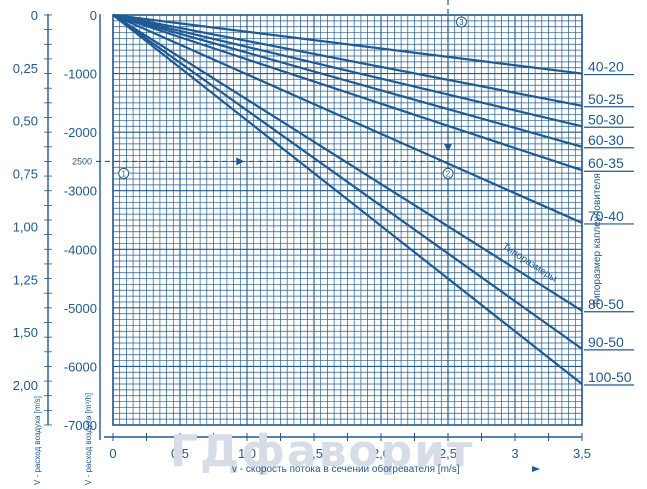 The width and height of the screenshot is (647, 489). Describe the element at coordinates (180, 453) in the screenshot. I see `x-tick-label: 0,5` at that location.